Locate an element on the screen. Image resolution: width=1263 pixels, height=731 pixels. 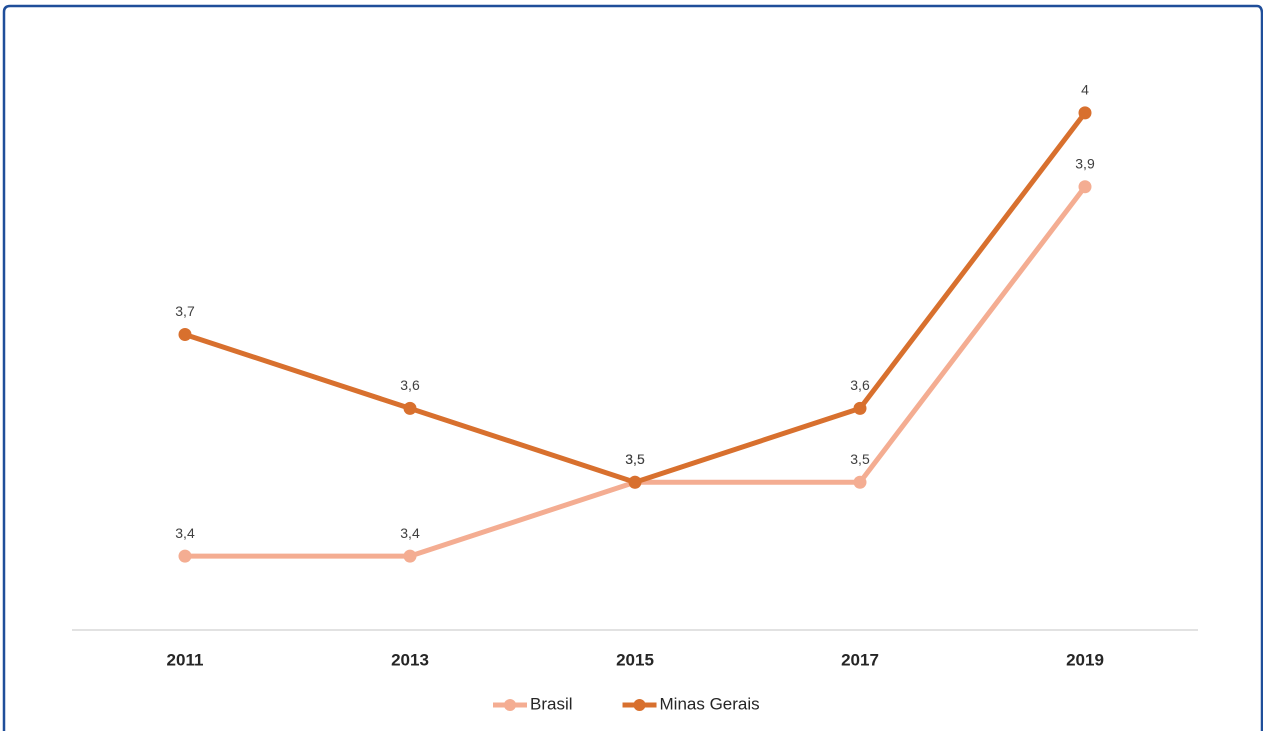
legend-label: Brasil is located at coordinates (551, 703).